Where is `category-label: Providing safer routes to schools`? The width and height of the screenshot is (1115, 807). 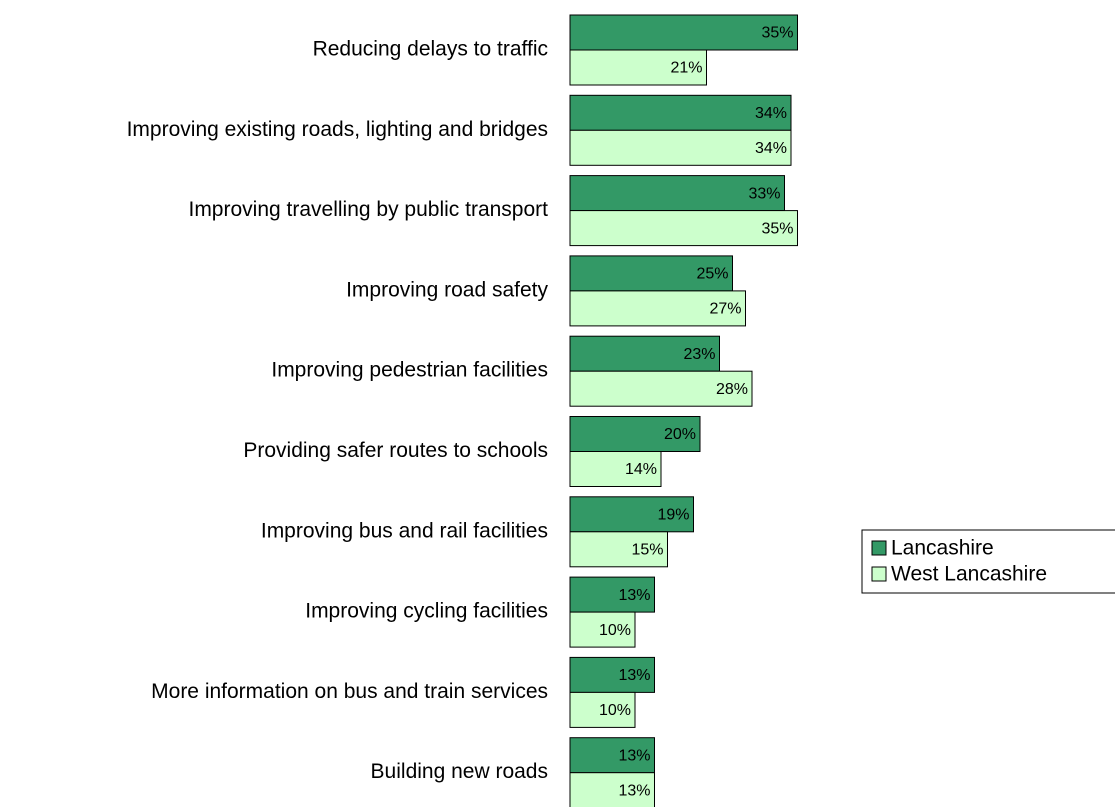
category-label: Providing safer routes to schools is located at coordinates (395, 450).